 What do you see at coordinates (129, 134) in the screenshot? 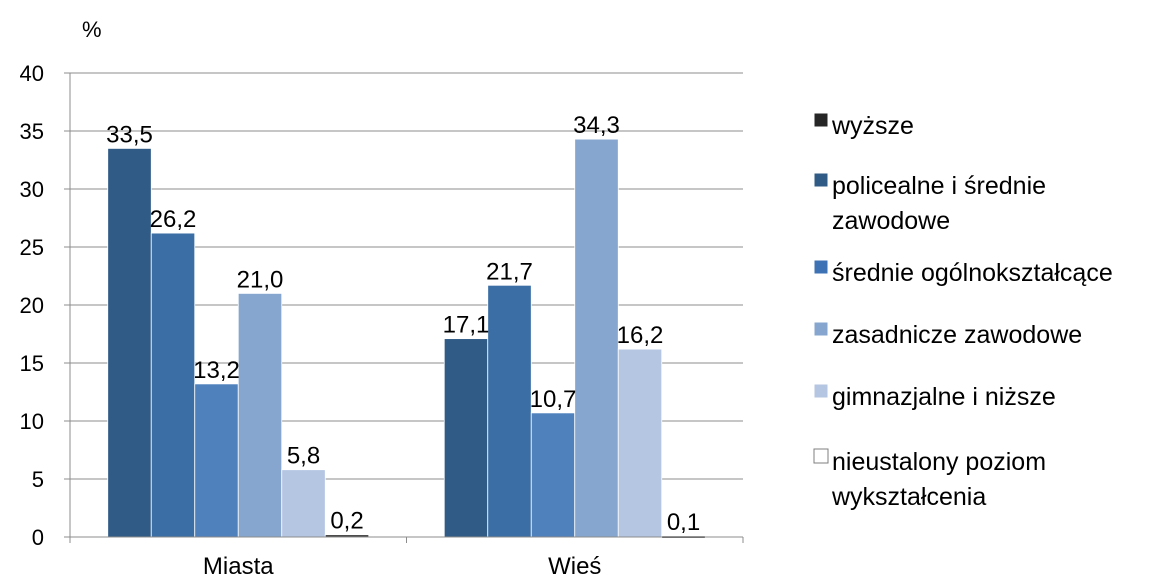
I see `data-label: 33,5` at bounding box center [129, 134].